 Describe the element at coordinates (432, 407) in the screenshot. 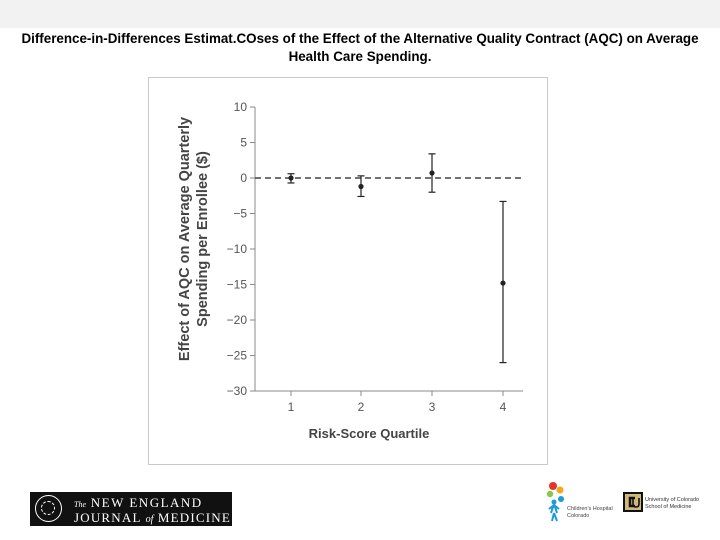

I see `x-tick-label: 3` at that location.